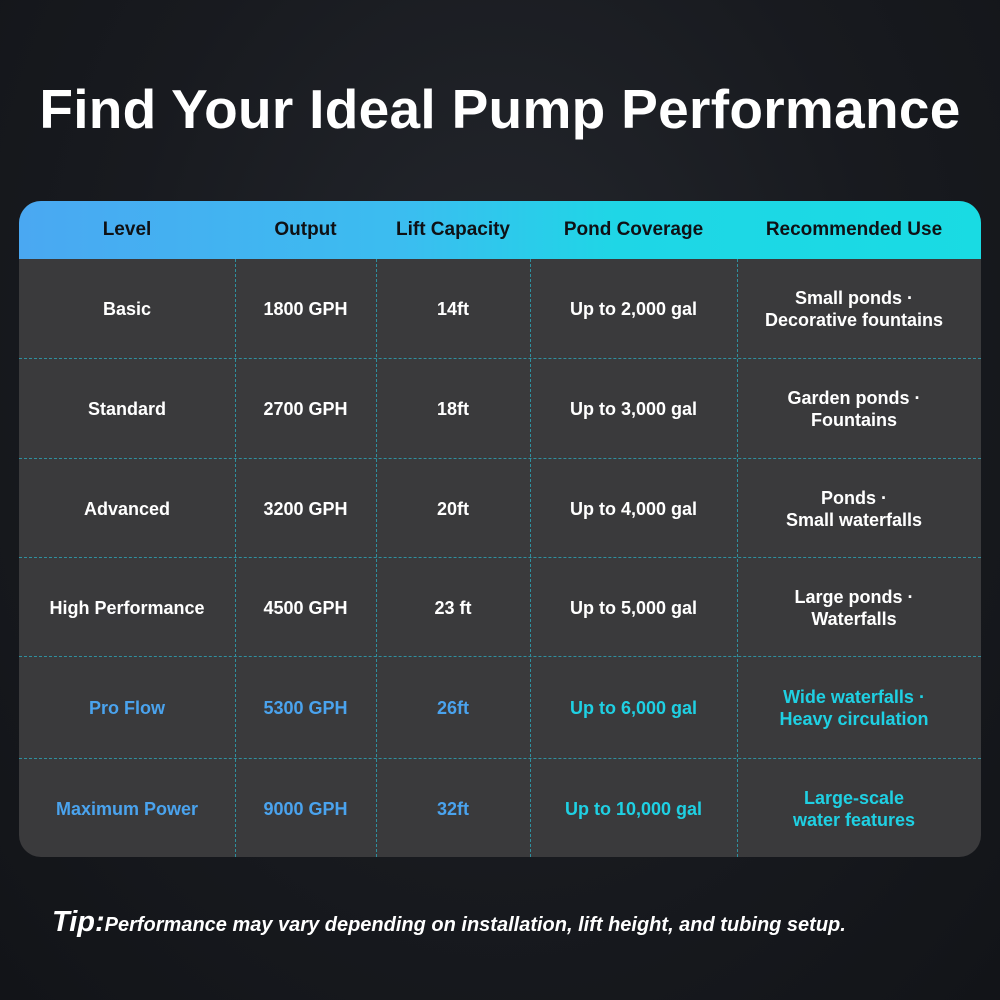 Image resolution: width=1000 pixels, height=1000 pixels. Describe the element at coordinates (305, 808) in the screenshot. I see `cell-output: 9000 GPH` at that location.